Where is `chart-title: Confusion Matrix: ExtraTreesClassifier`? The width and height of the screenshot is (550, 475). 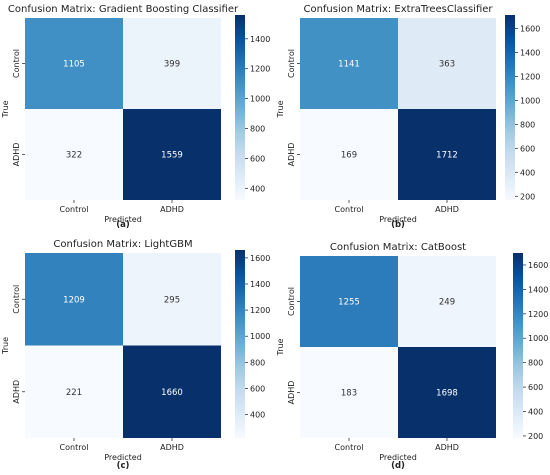 chart-title: Confusion Matrix: ExtraTreesClassifier is located at coordinates (398, 9).